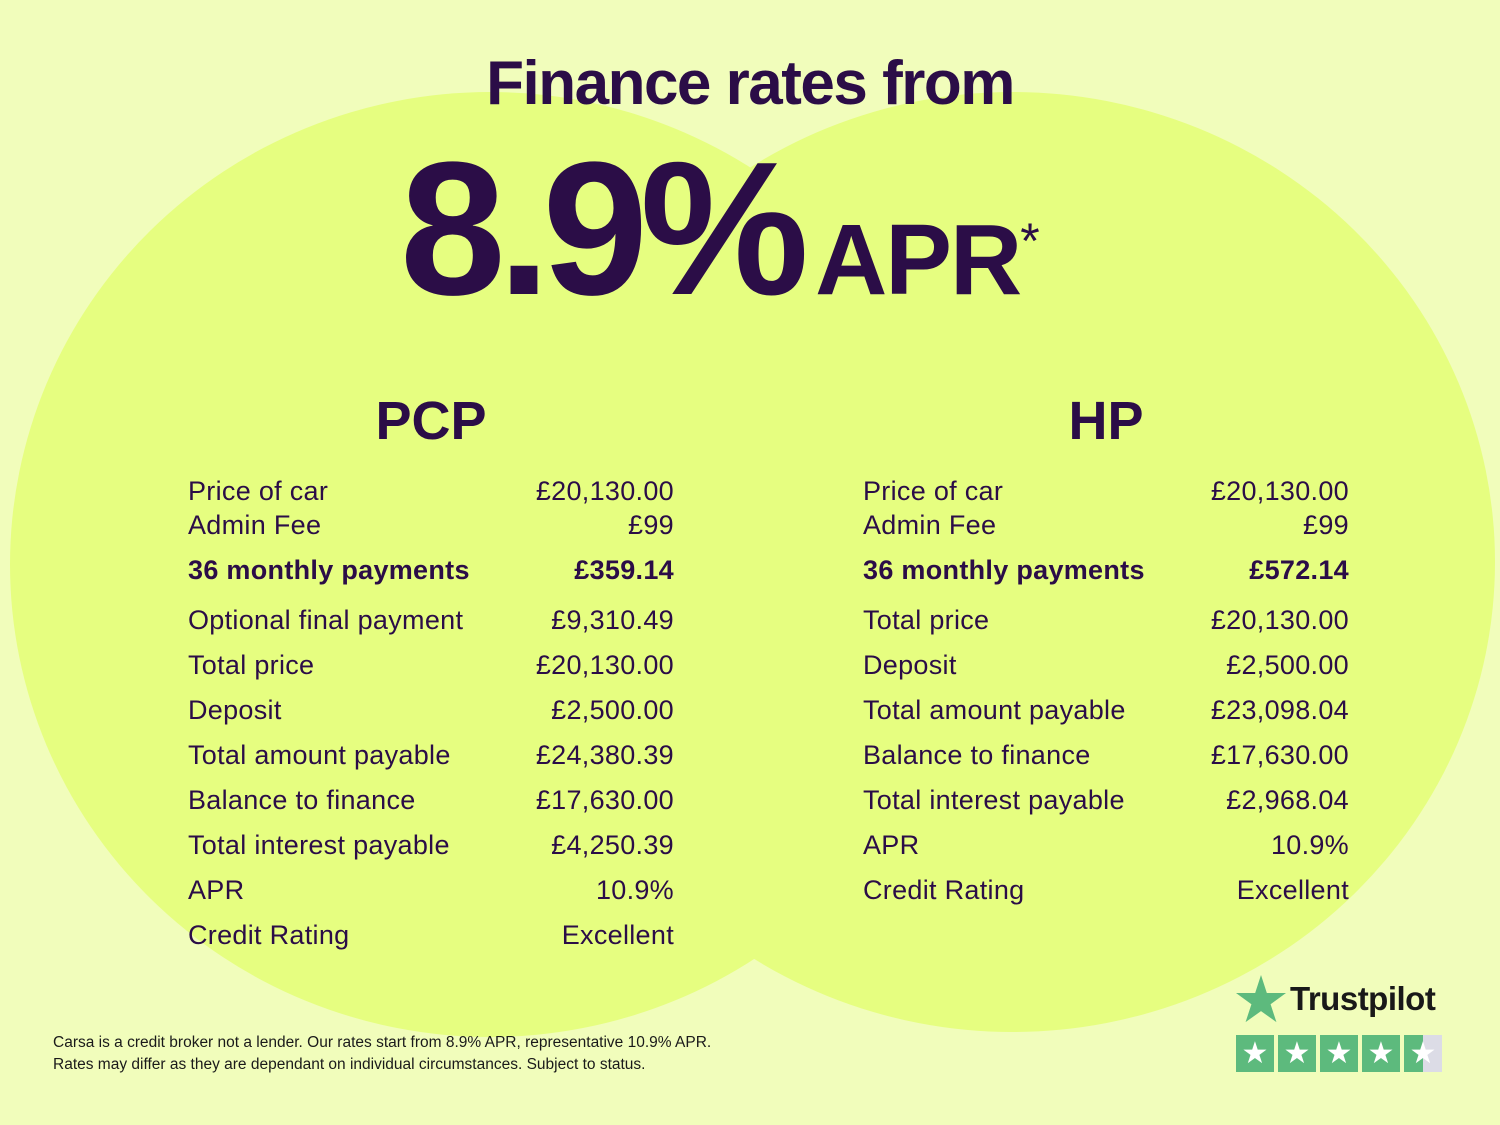  Describe the element at coordinates (750, 83) in the screenshot. I see `headline: Finance rates from` at that location.